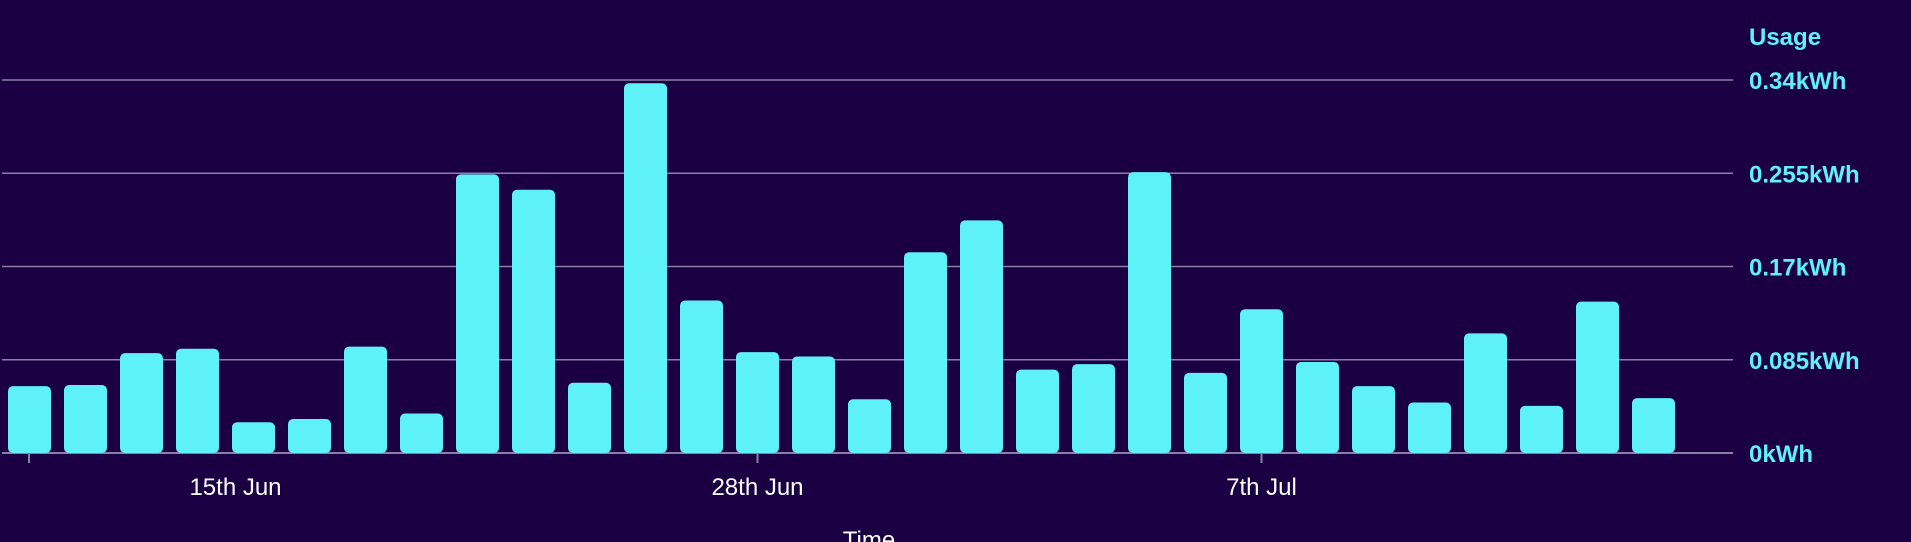 The height and width of the screenshot is (542, 1911). Describe the element at coordinates (1804, 174) in the screenshot. I see `y-tick-label: 0.255kWh` at that location.